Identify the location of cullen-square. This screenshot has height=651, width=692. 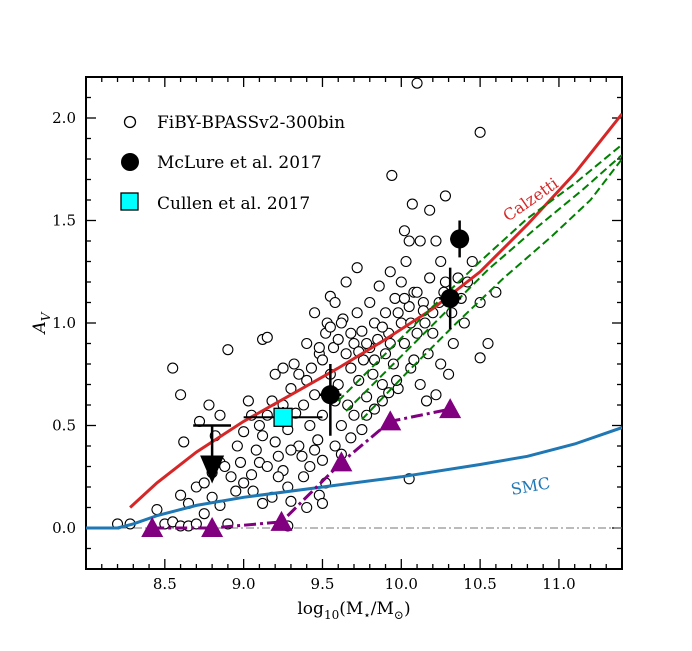
(283, 417).